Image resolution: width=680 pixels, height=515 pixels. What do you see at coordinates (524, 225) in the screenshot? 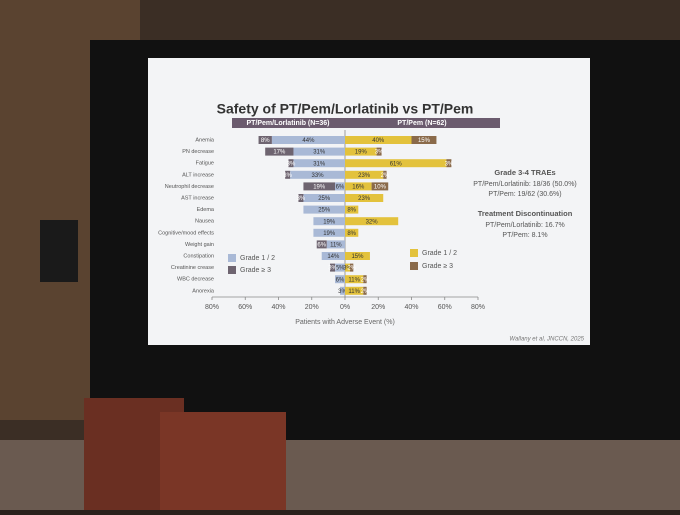
I see `annotation: PT/Pem/Lorlatinib: 16.7%` at bounding box center [524, 225].